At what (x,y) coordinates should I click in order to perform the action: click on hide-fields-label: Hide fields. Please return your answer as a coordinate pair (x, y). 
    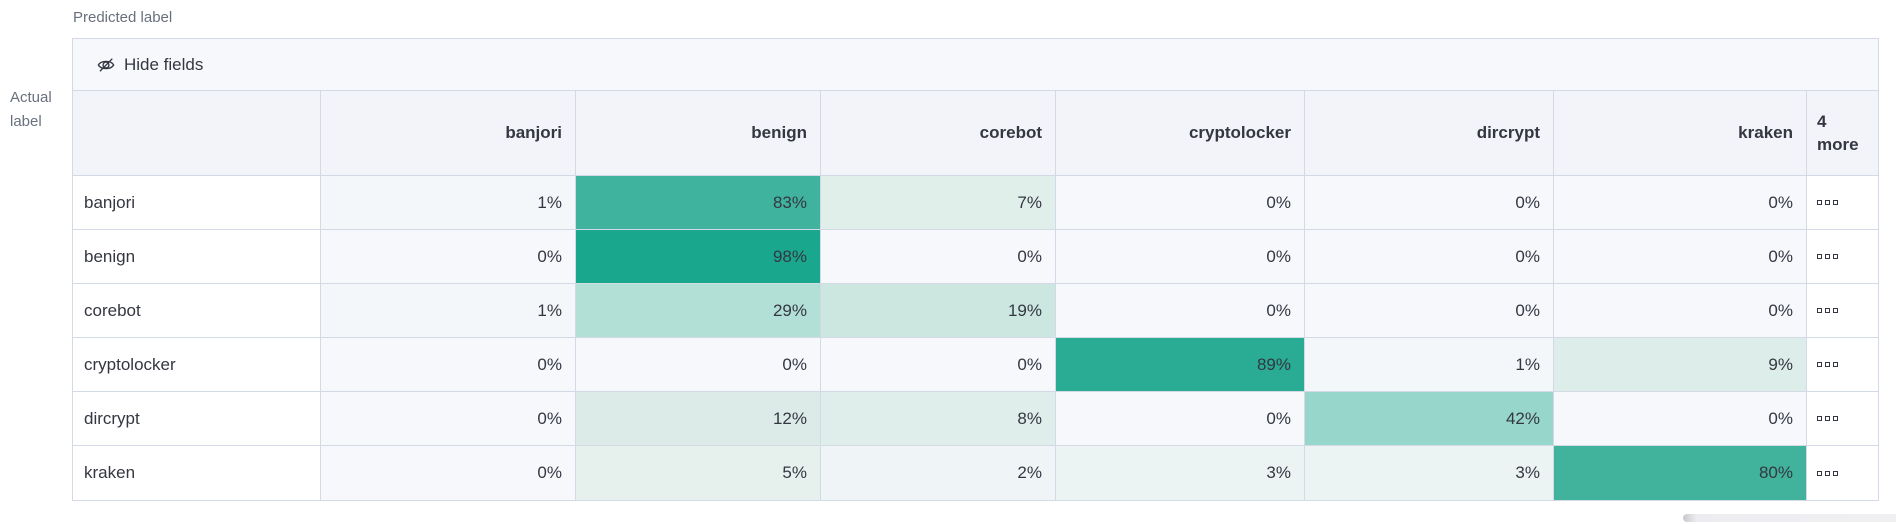
    Looking at the image, I should click on (164, 64).